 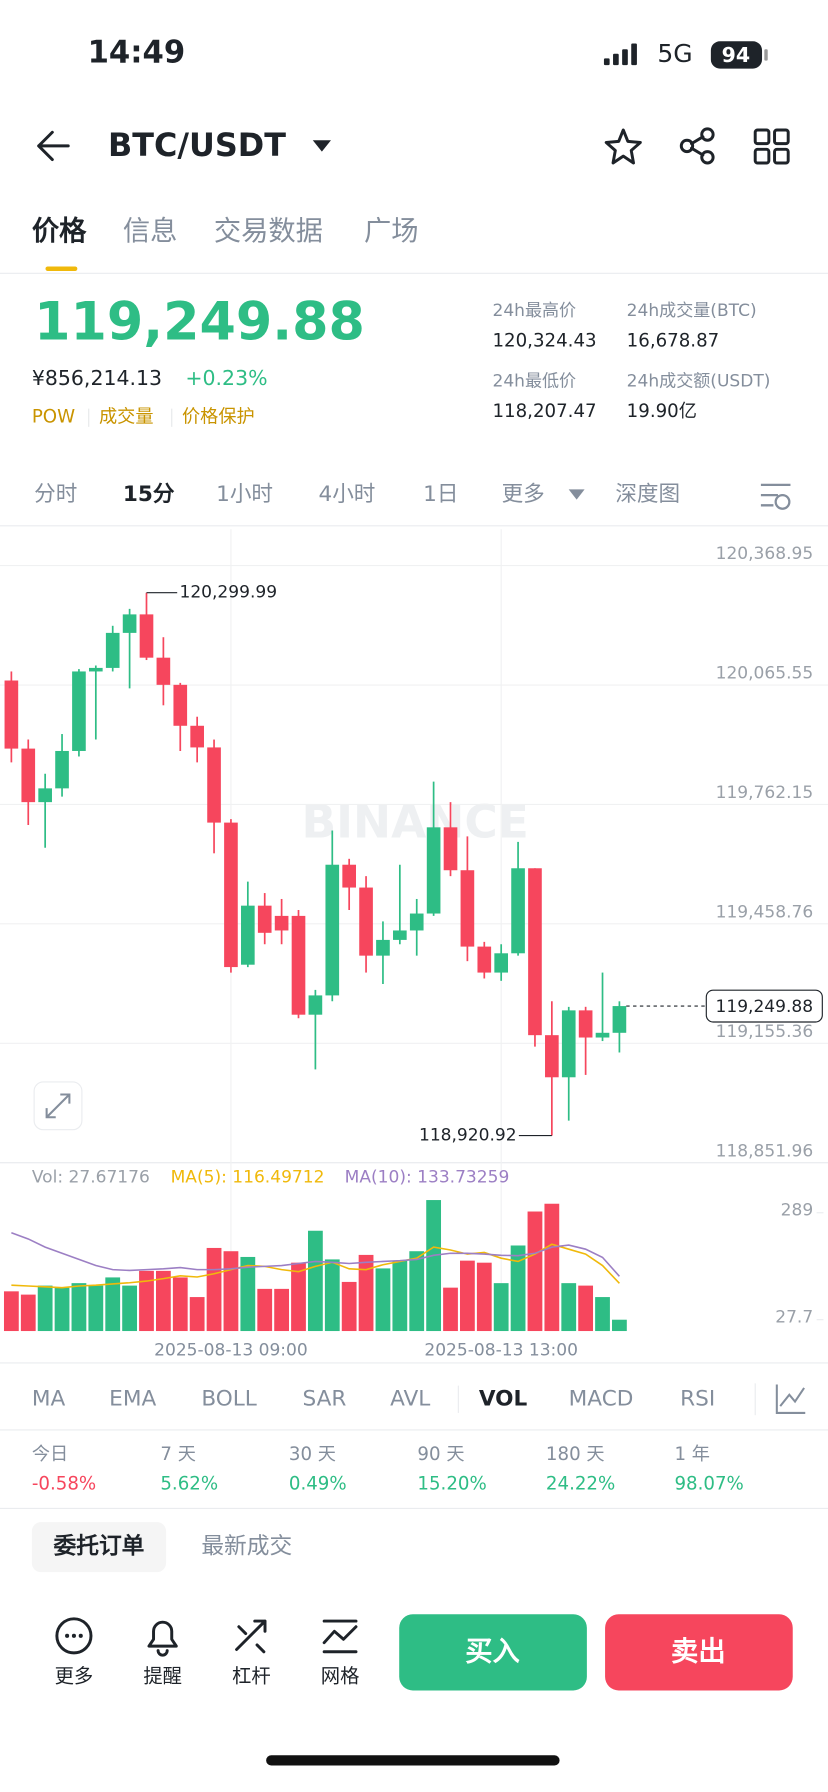 What do you see at coordinates (55, 494) in the screenshot?
I see `interval: 分时` at bounding box center [55, 494].